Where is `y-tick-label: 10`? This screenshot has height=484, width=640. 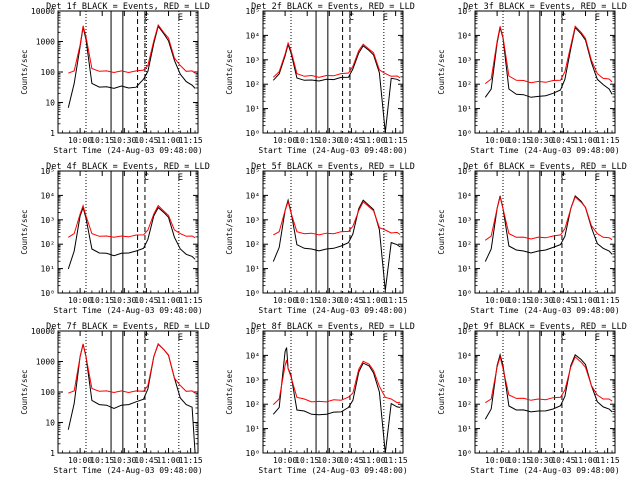
y-tick-label: 10 is located at coordinates (50, 423).